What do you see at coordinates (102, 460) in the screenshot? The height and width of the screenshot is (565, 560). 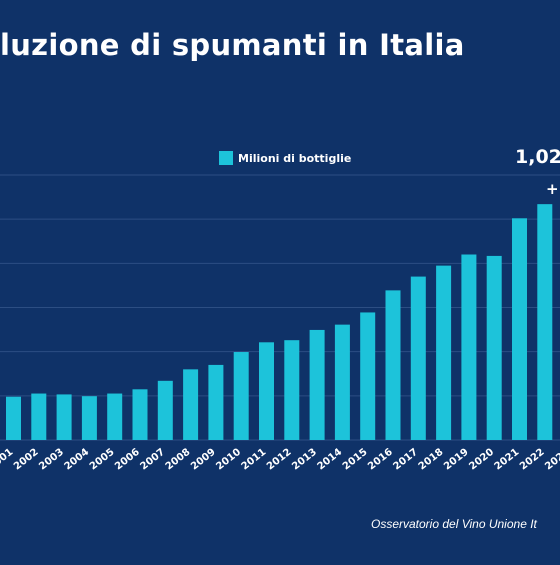 I see `x-tick-label: 2005` at bounding box center [102, 460].